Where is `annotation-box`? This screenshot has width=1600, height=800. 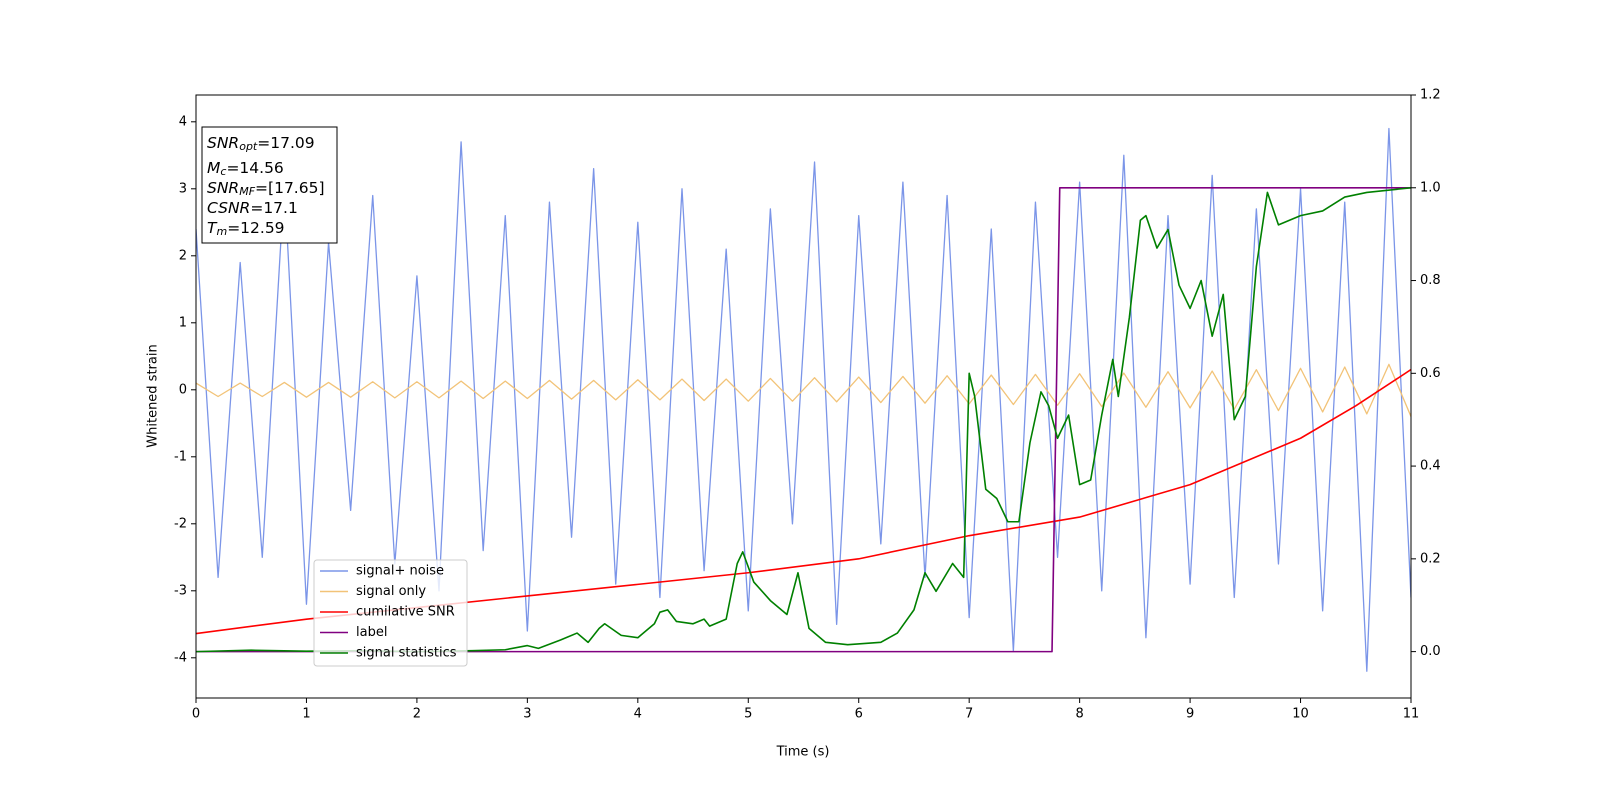
annotation-box is located at coordinates (269, 185).